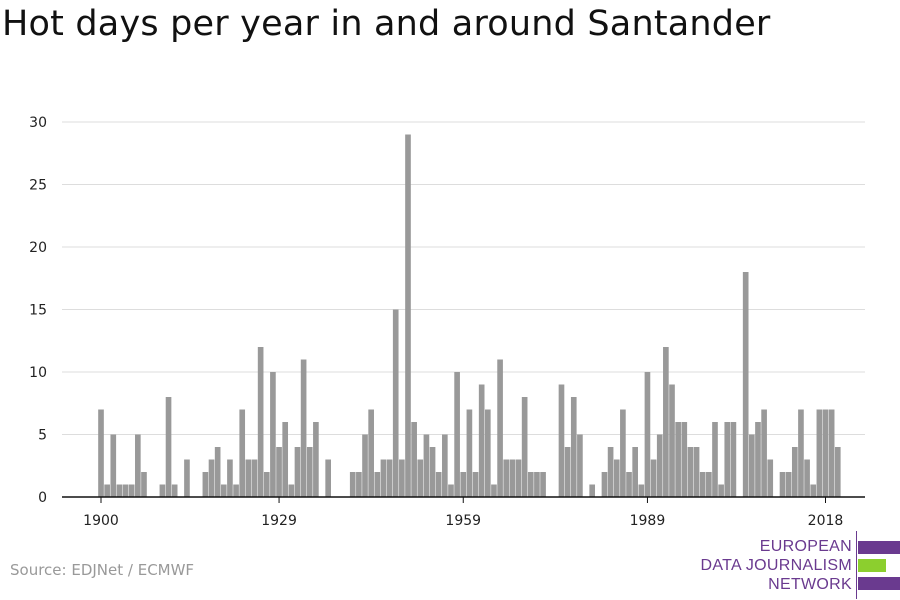 Image resolution: width=900 pixels, height=600 pixels. I want to click on bar-2007, so click(758, 459).